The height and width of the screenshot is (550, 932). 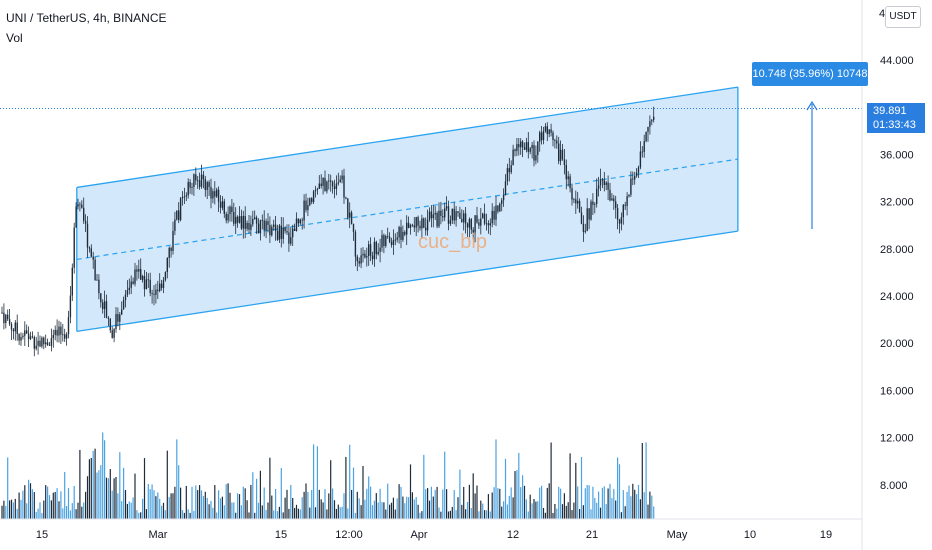 I want to click on last-price-value: 39.891, so click(x=890, y=111).